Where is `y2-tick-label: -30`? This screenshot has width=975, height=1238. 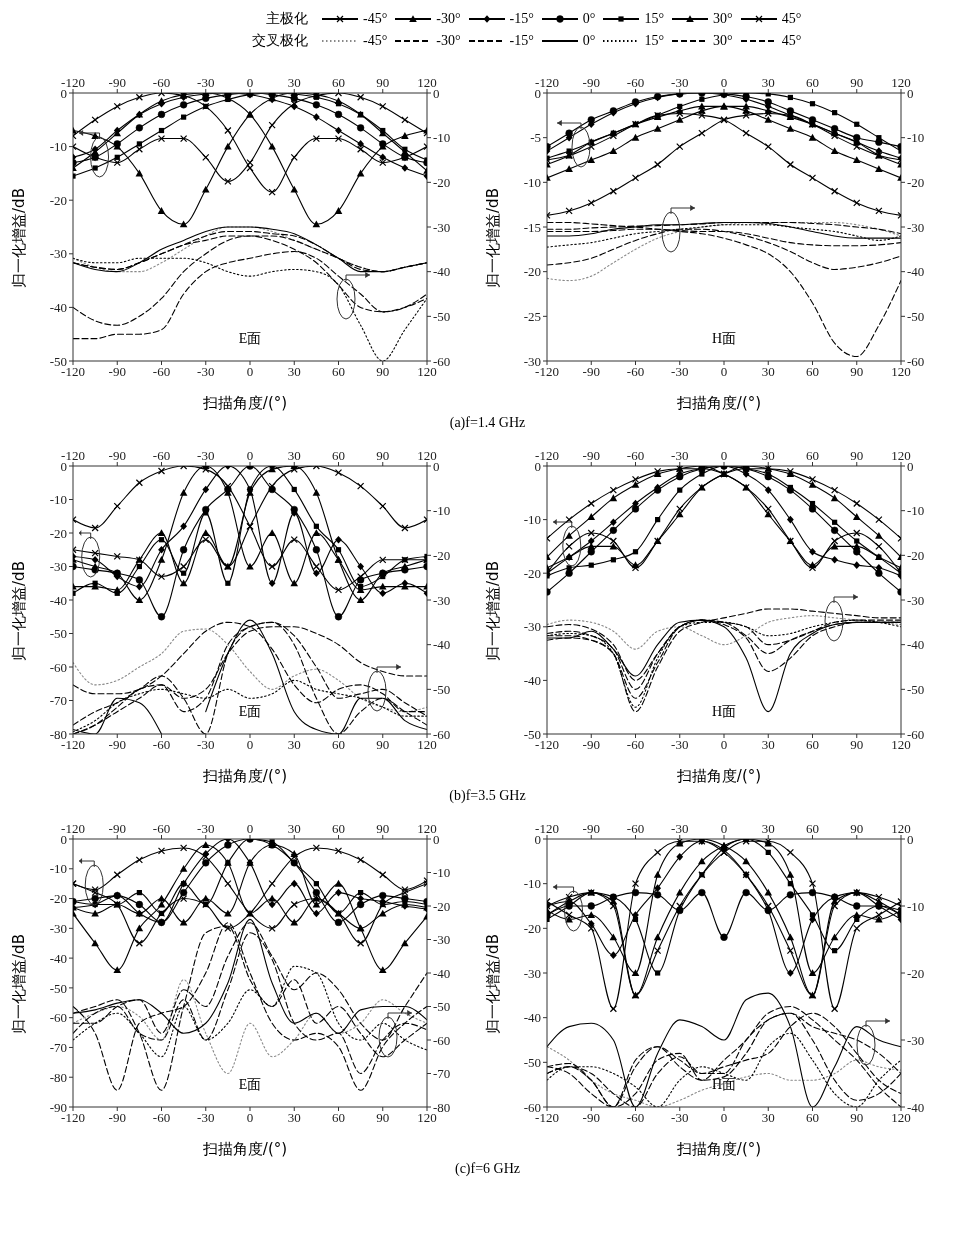 y2-tick-label: -30 is located at coordinates (442, 227).